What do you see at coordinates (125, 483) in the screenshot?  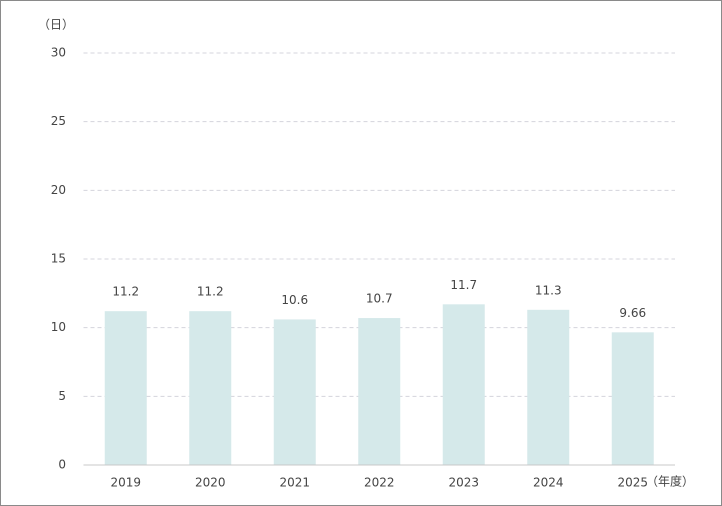 I see `x-tick-label: 2019` at bounding box center [125, 483].